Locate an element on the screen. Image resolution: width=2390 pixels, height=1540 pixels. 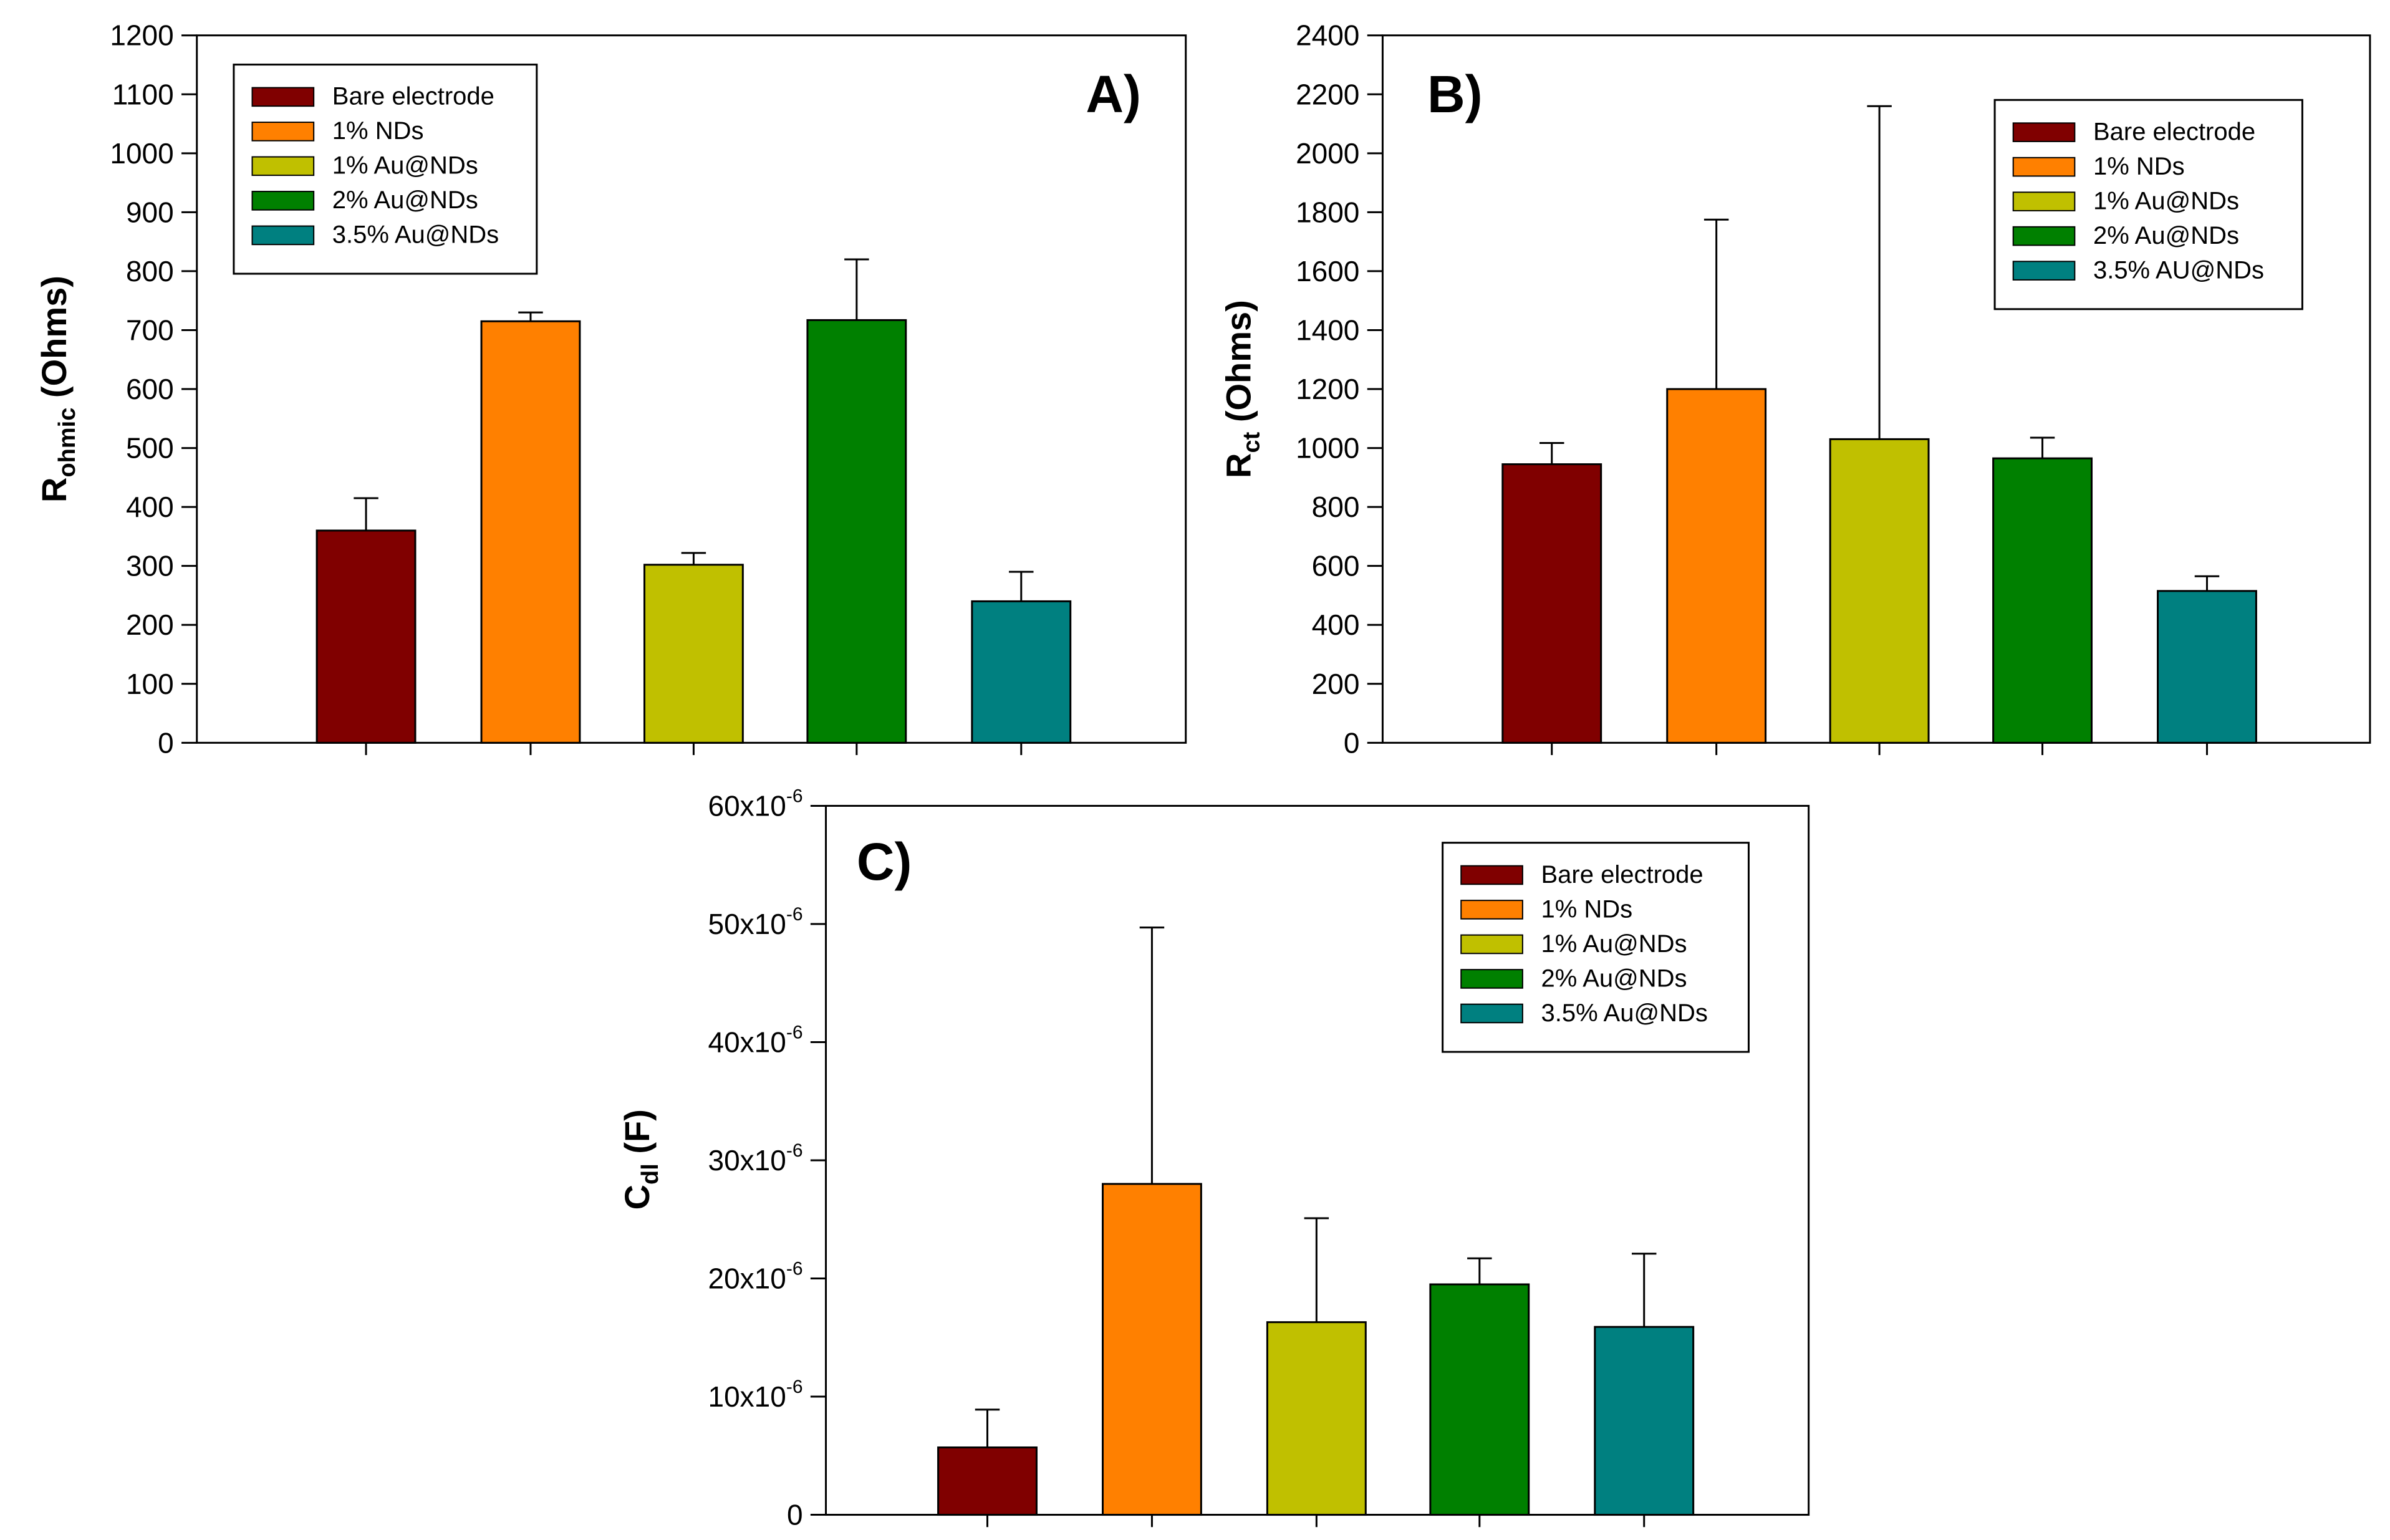
y-axis-title: Rohmic (Ohms) is located at coordinates (57, 389).